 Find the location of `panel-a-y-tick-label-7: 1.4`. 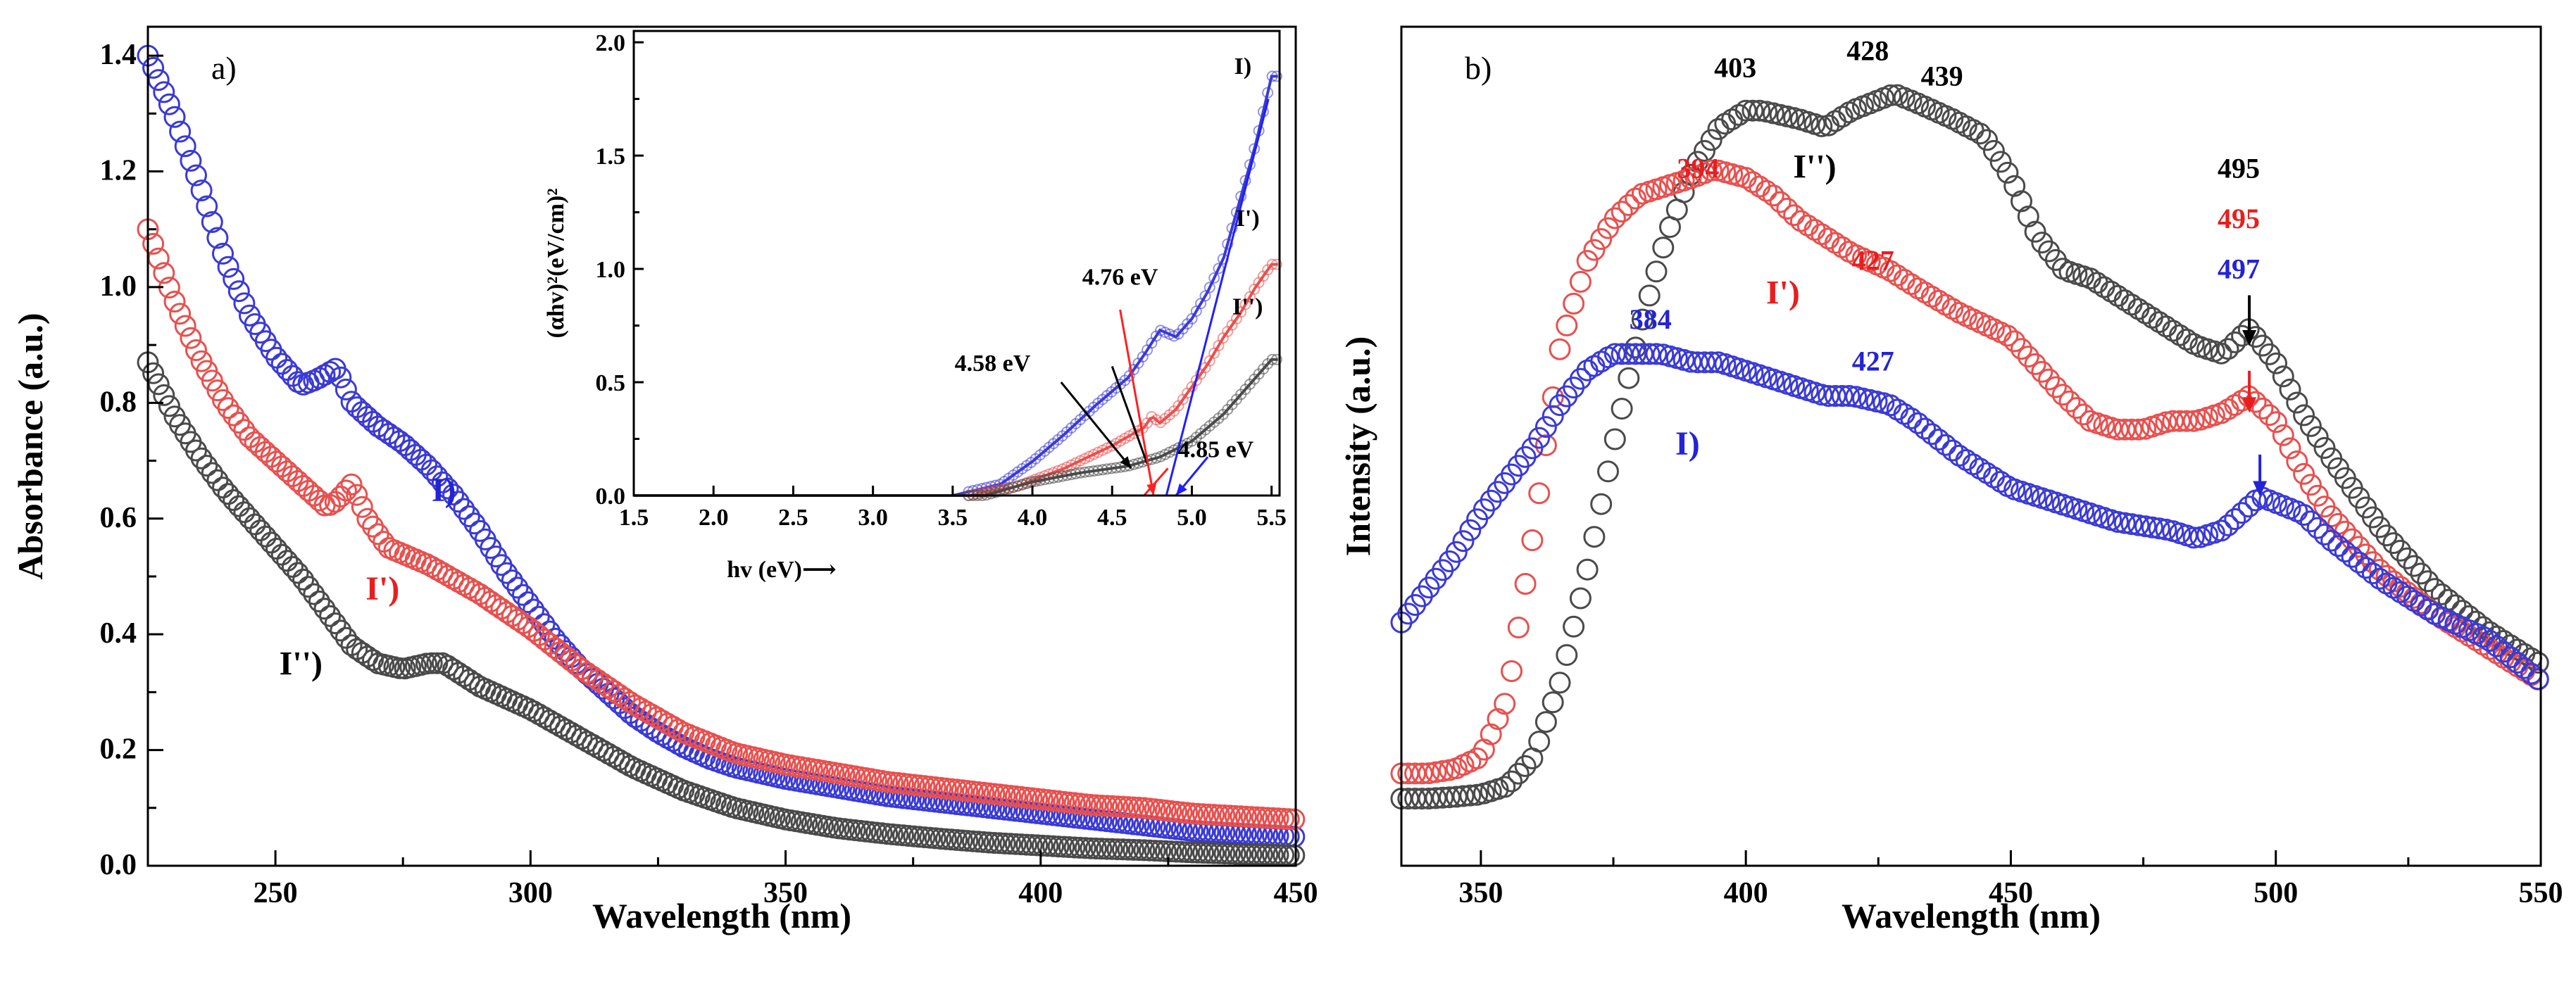

panel-a-y-tick-label-7: 1.4 is located at coordinates (118, 55).